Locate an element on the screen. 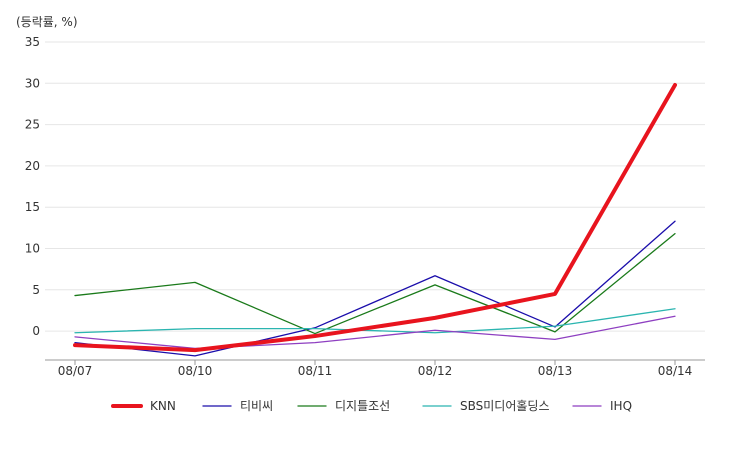  x-tick-label: 08/14 is located at coordinates (675, 371).